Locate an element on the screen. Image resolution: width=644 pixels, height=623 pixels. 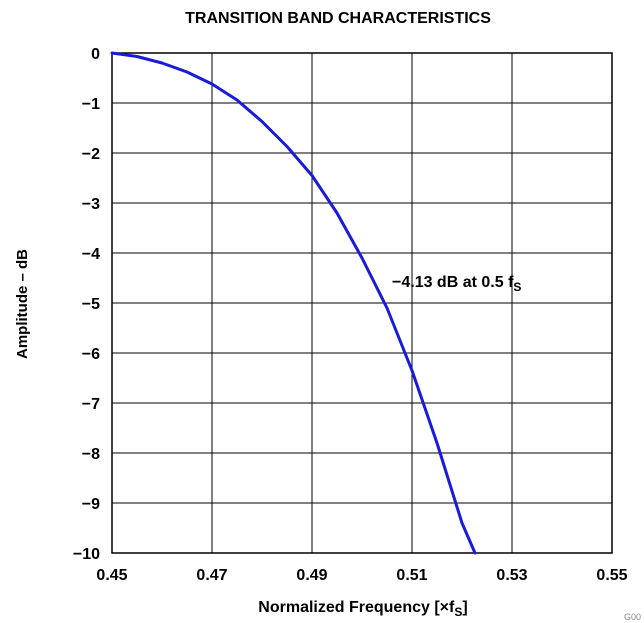
y-tick-label: −1 is located at coordinates (91, 104).